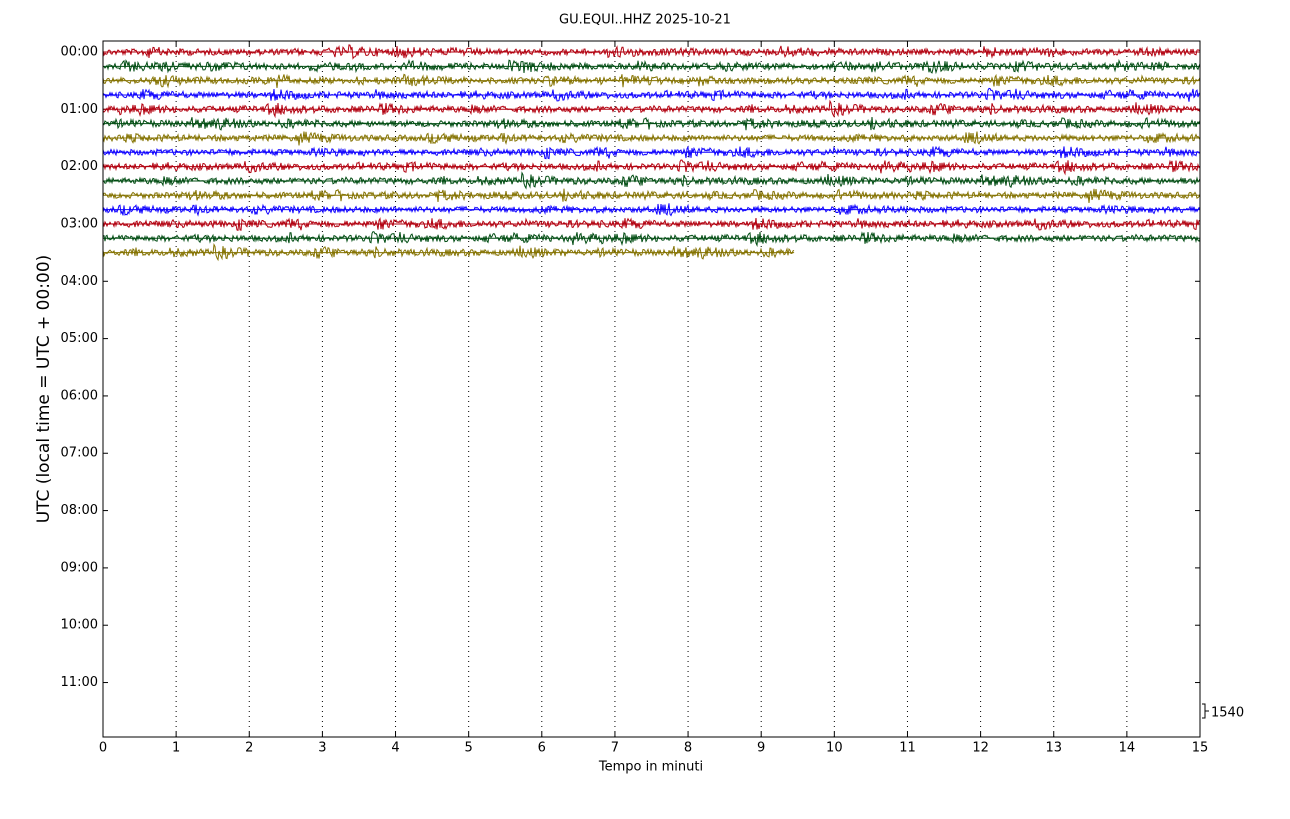 Image resolution: width=1290 pixels, height=819 pixels. What do you see at coordinates (322, 748) in the screenshot?
I see `x-tick-label: 3` at bounding box center [322, 748].